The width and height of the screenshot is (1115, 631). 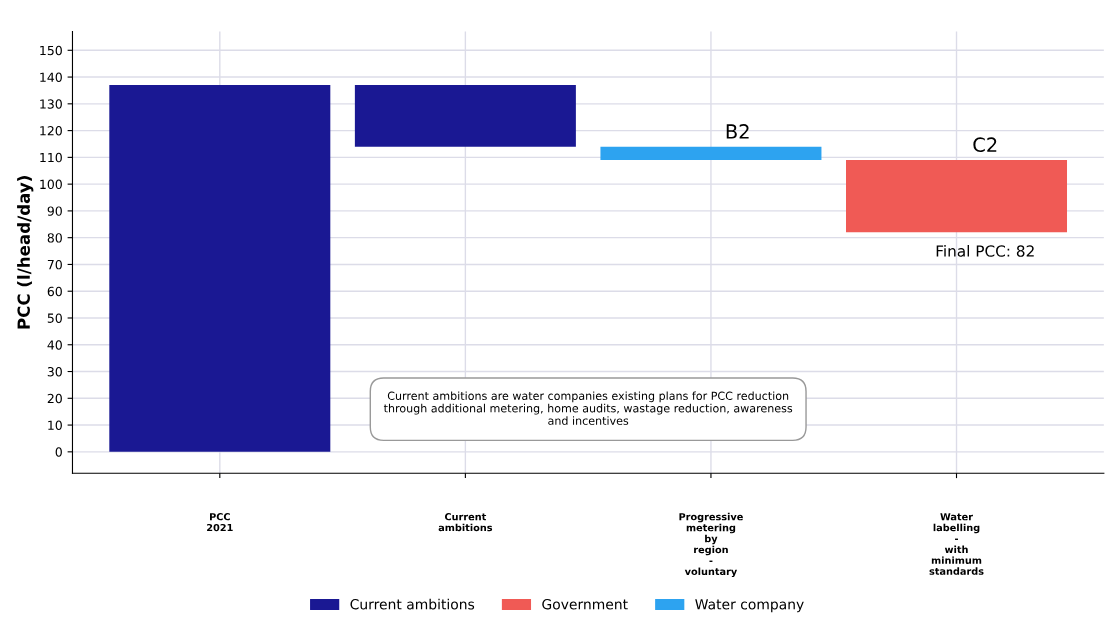 What do you see at coordinates (985, 251) in the screenshot?
I see `annotation: Final PCC: 82` at bounding box center [985, 251].